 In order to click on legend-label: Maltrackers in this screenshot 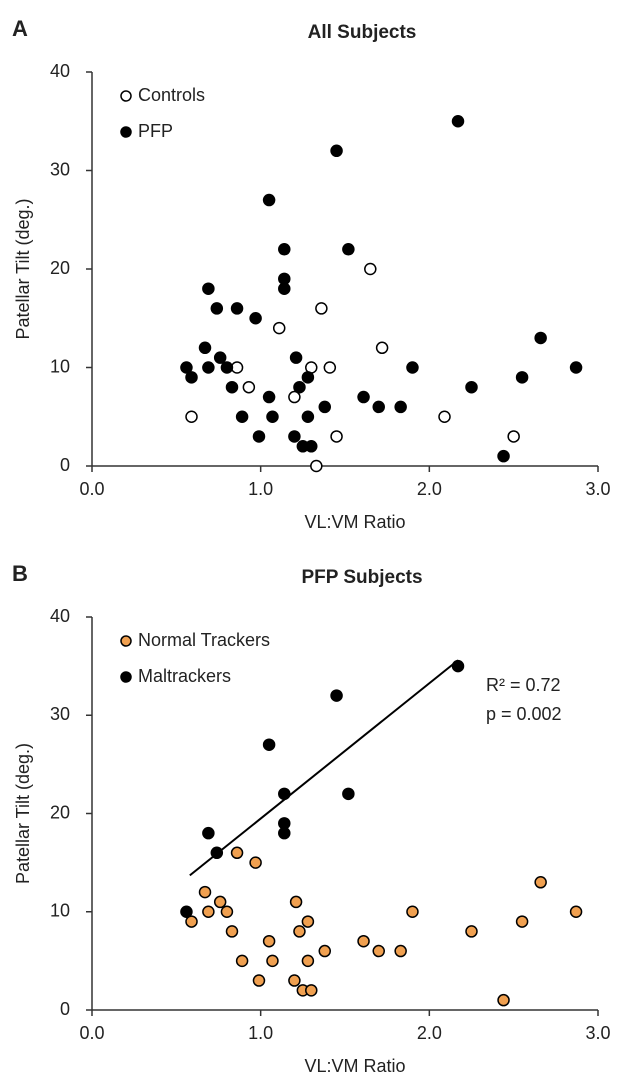, I will do `click(184, 676)`.